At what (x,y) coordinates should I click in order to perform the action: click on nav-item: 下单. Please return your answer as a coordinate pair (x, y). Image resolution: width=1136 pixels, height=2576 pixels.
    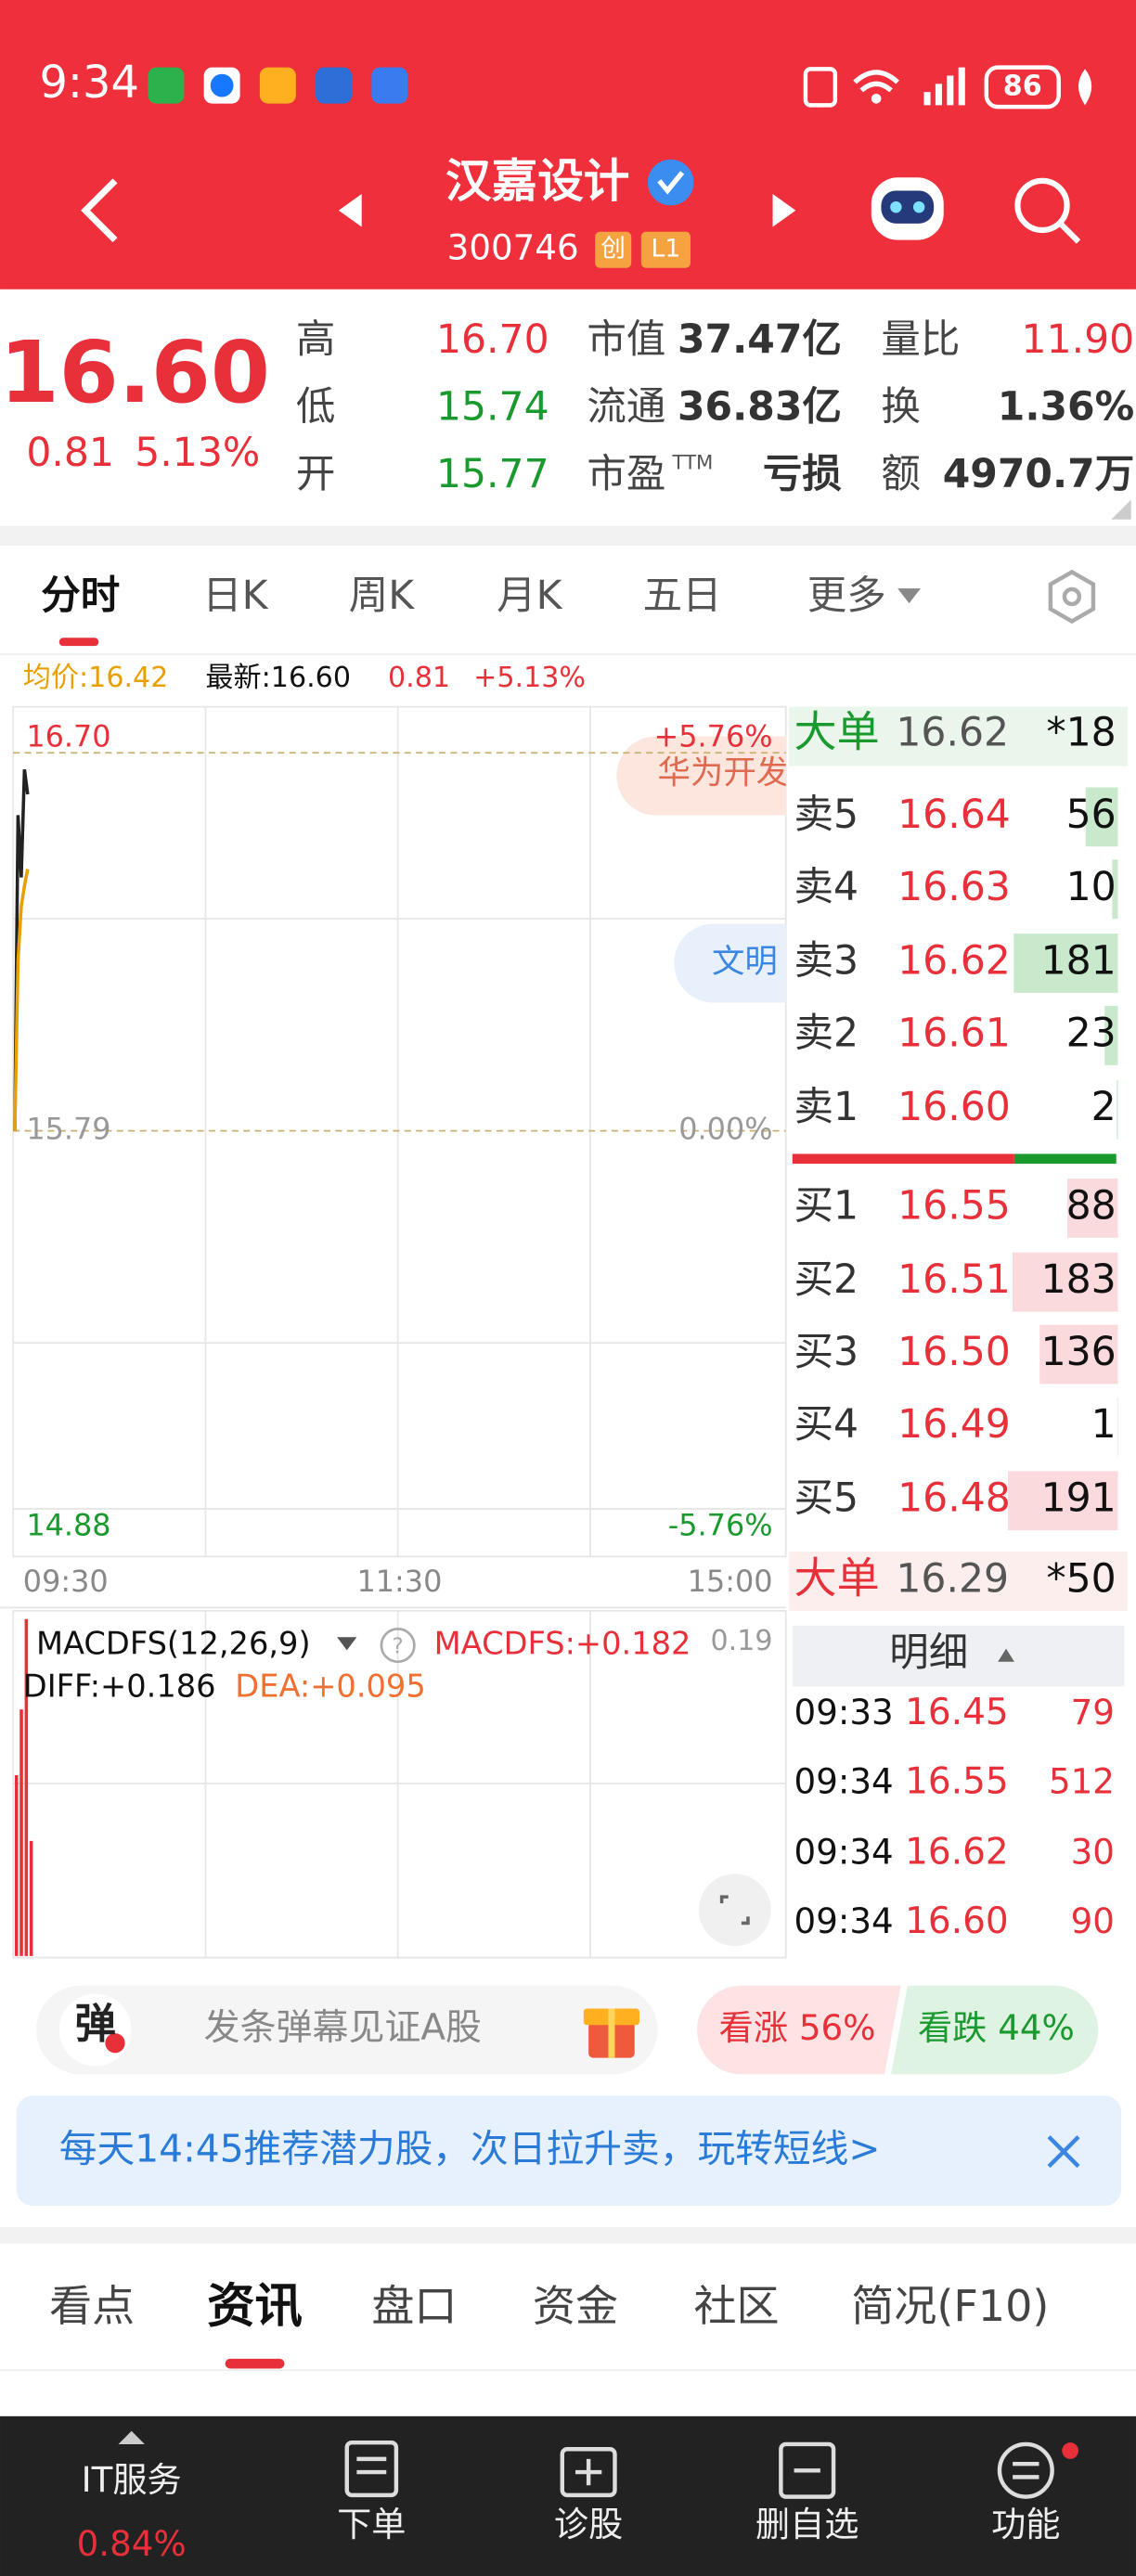
    Looking at the image, I should click on (371, 2524).